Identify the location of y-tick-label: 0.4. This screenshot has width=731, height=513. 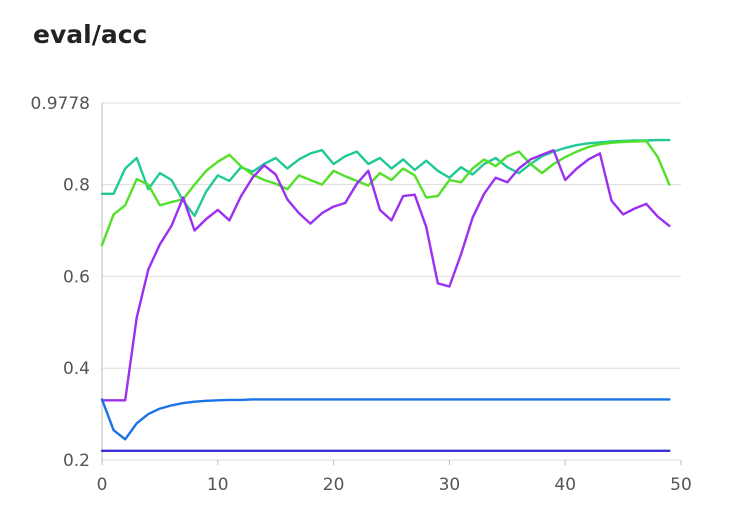
(76, 369).